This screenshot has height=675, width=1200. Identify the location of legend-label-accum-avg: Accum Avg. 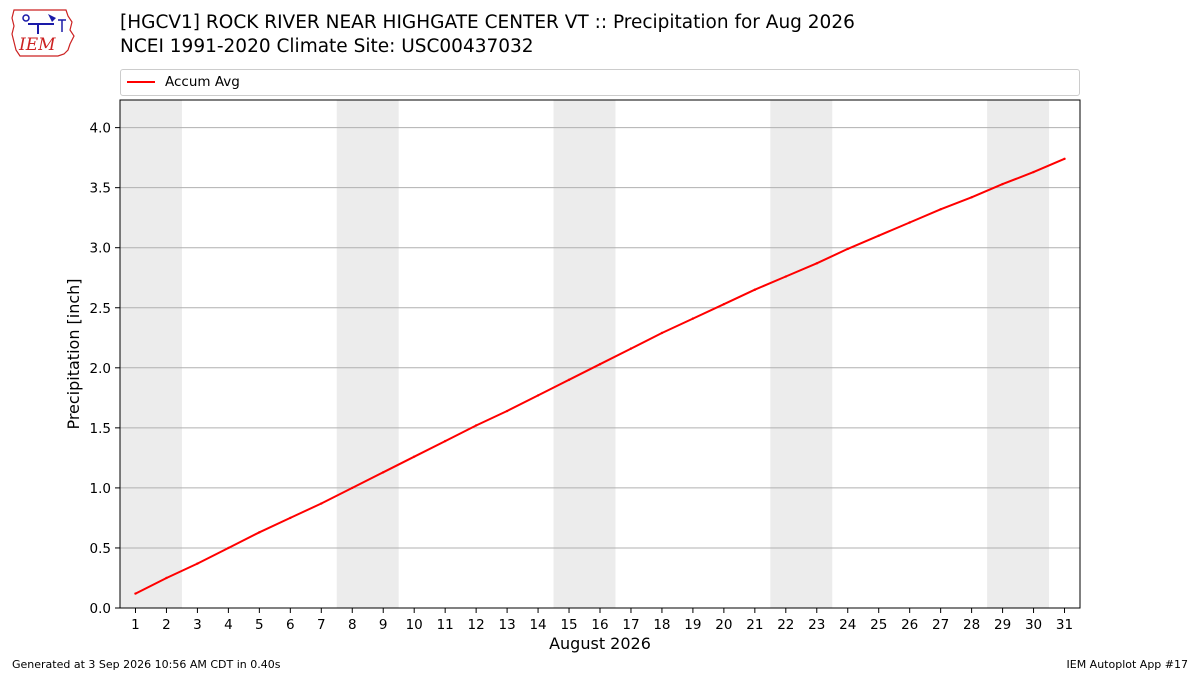
(202, 82).